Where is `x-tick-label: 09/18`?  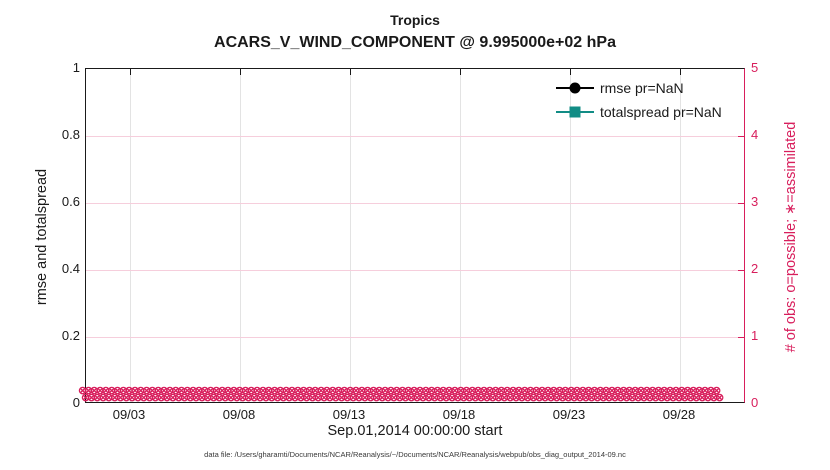 x-tick-label: 09/18 is located at coordinates (459, 414).